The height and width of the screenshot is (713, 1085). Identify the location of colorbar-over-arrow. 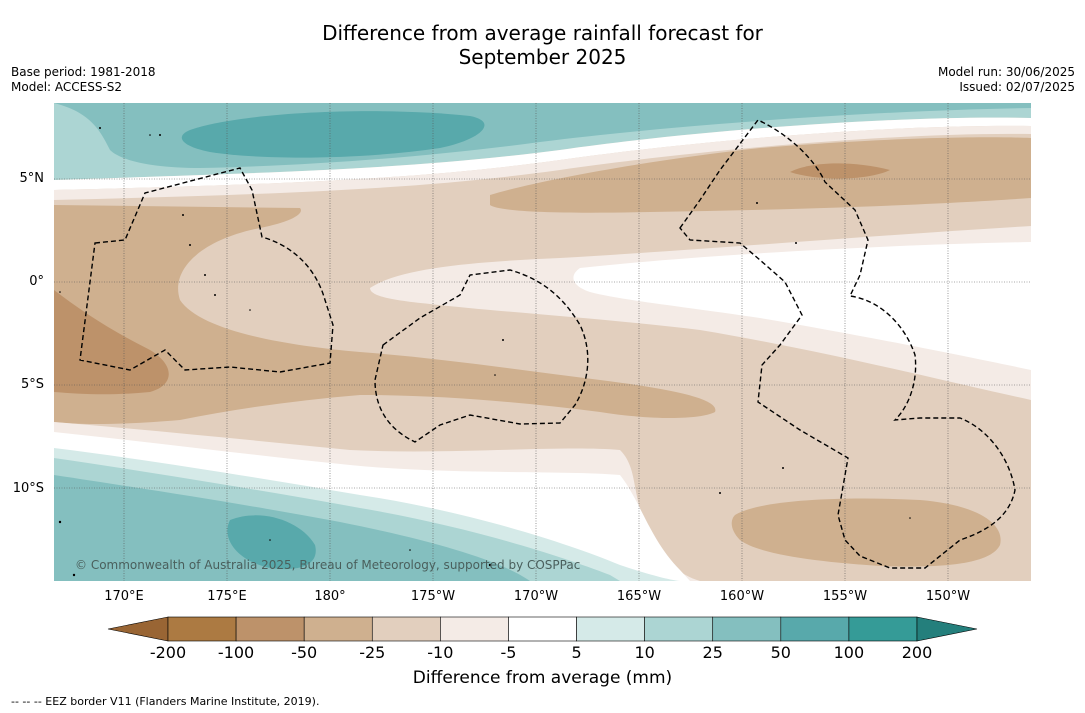
(947, 629).